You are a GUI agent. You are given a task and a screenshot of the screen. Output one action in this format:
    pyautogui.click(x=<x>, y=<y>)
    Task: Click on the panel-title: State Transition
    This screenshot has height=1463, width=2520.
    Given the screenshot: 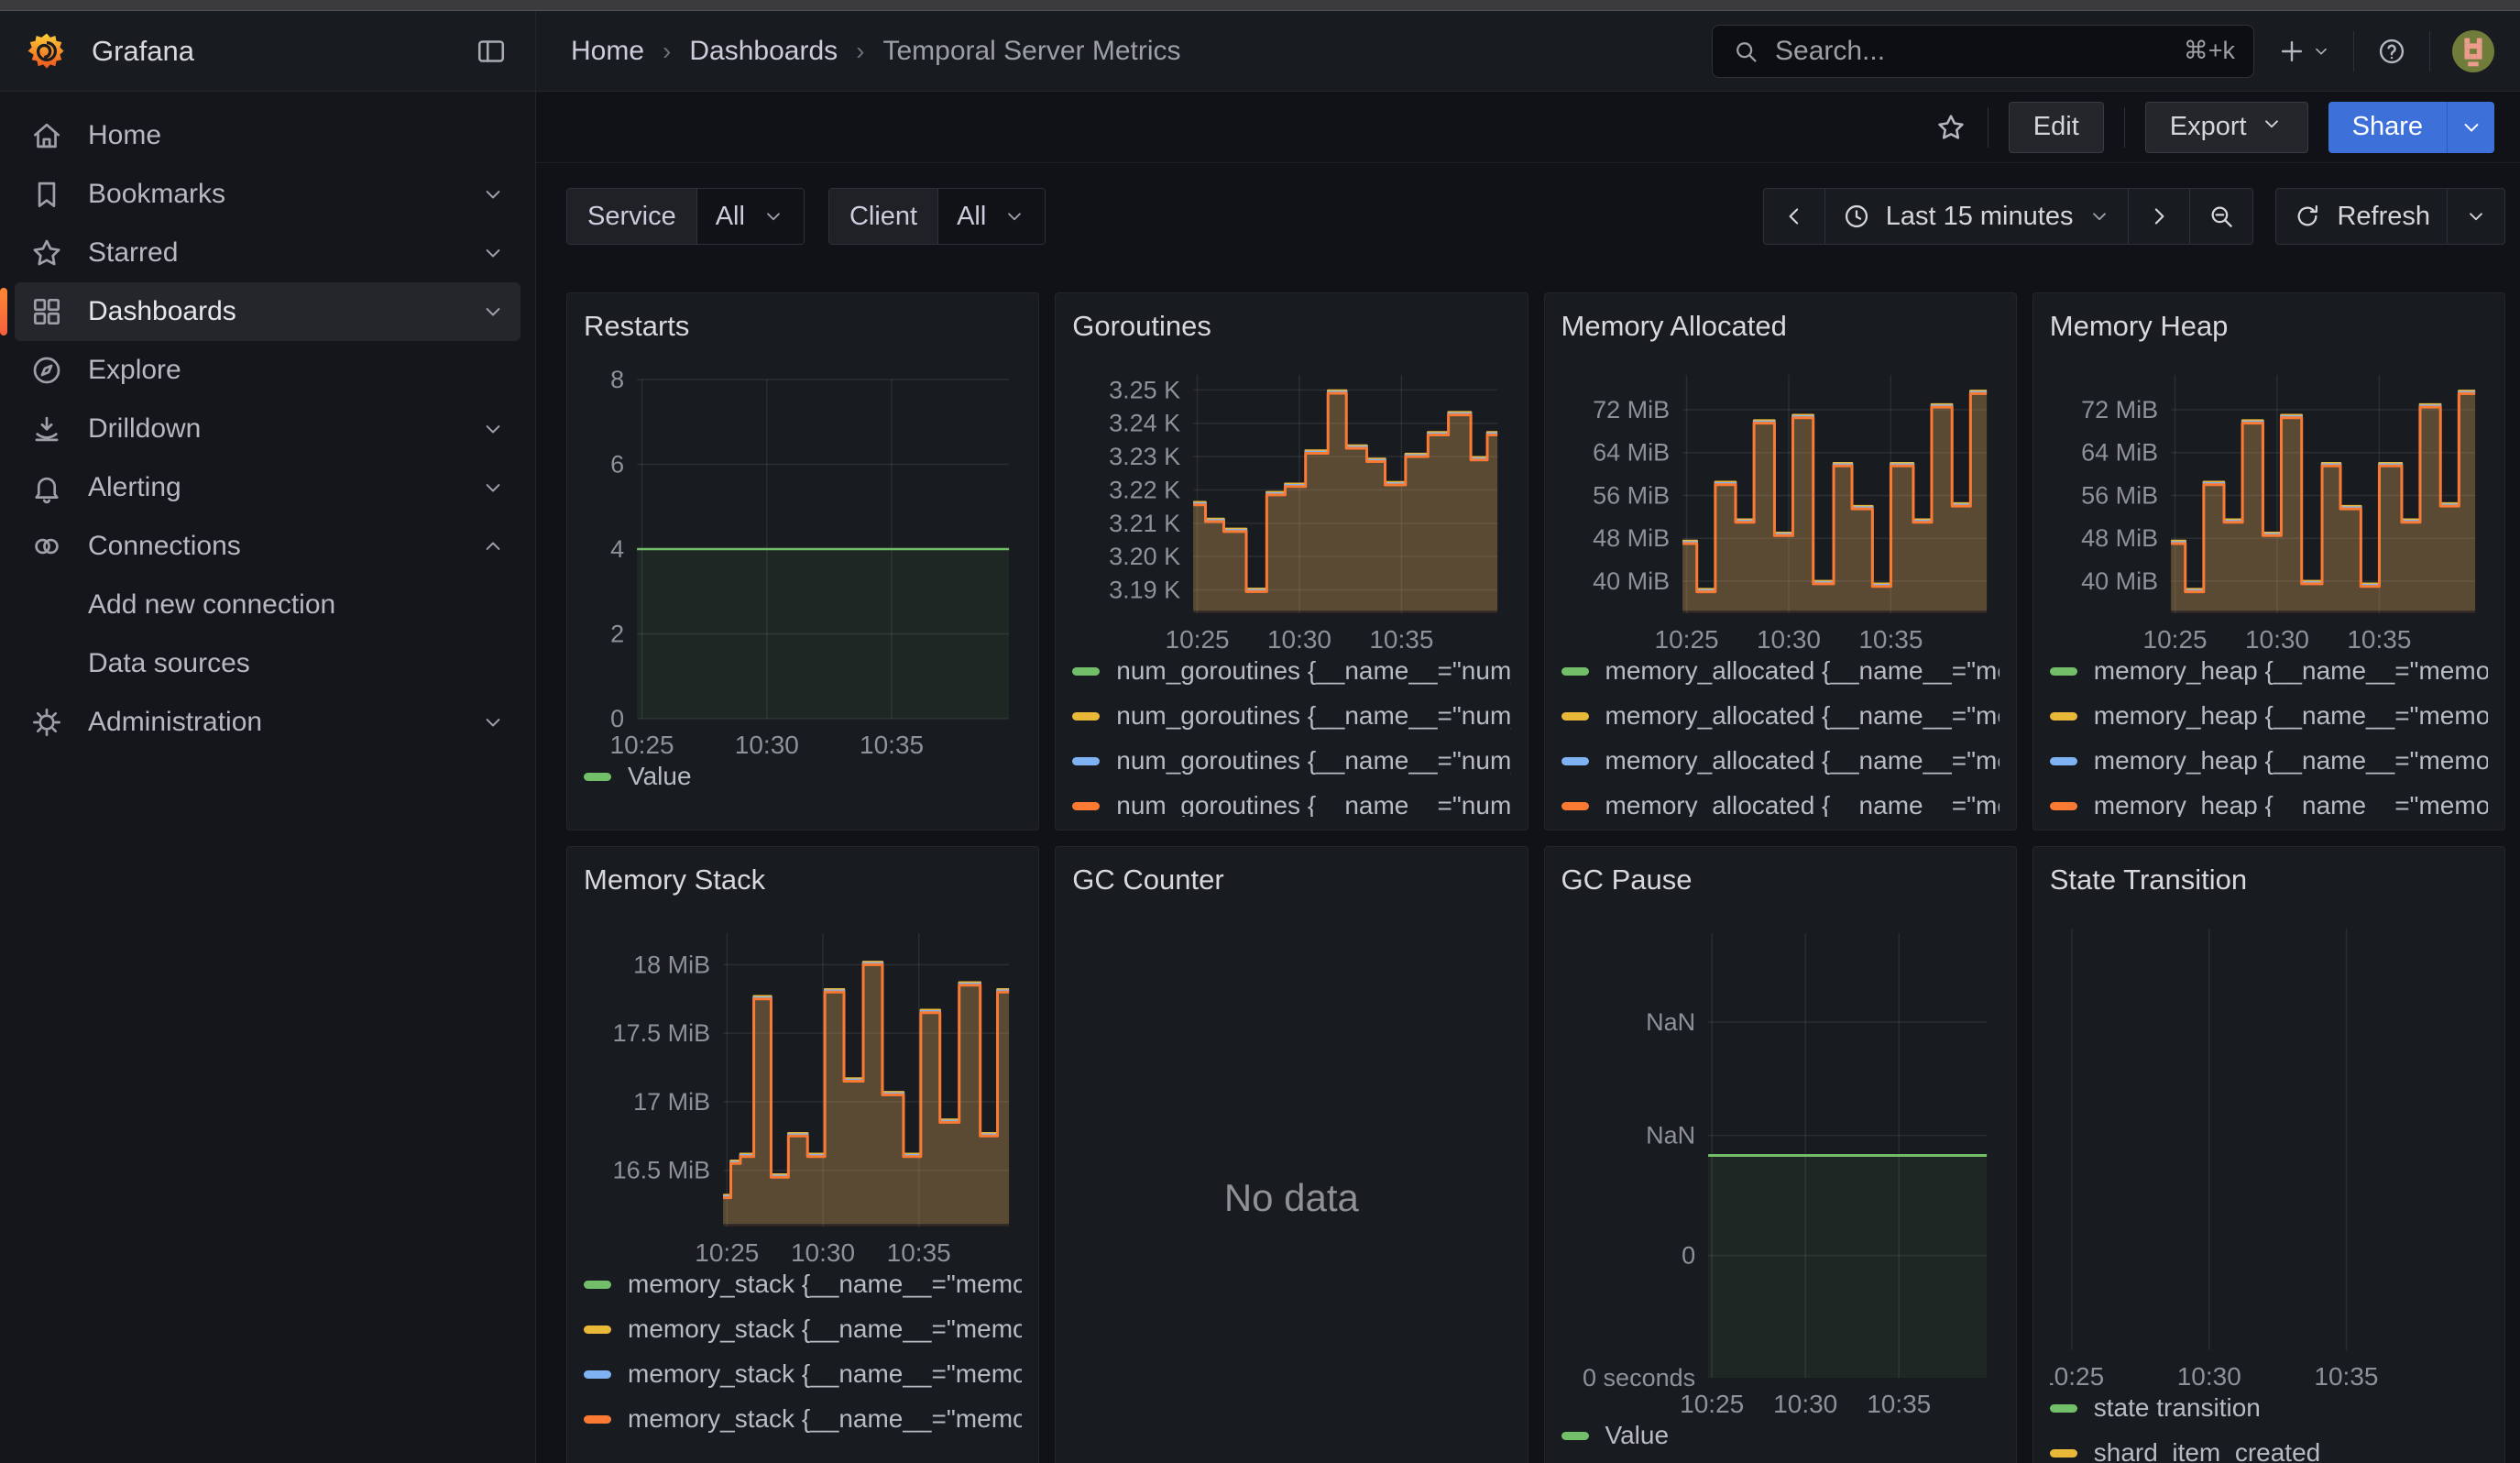 What is the action you would take?
    pyautogui.click(x=2148, y=880)
    